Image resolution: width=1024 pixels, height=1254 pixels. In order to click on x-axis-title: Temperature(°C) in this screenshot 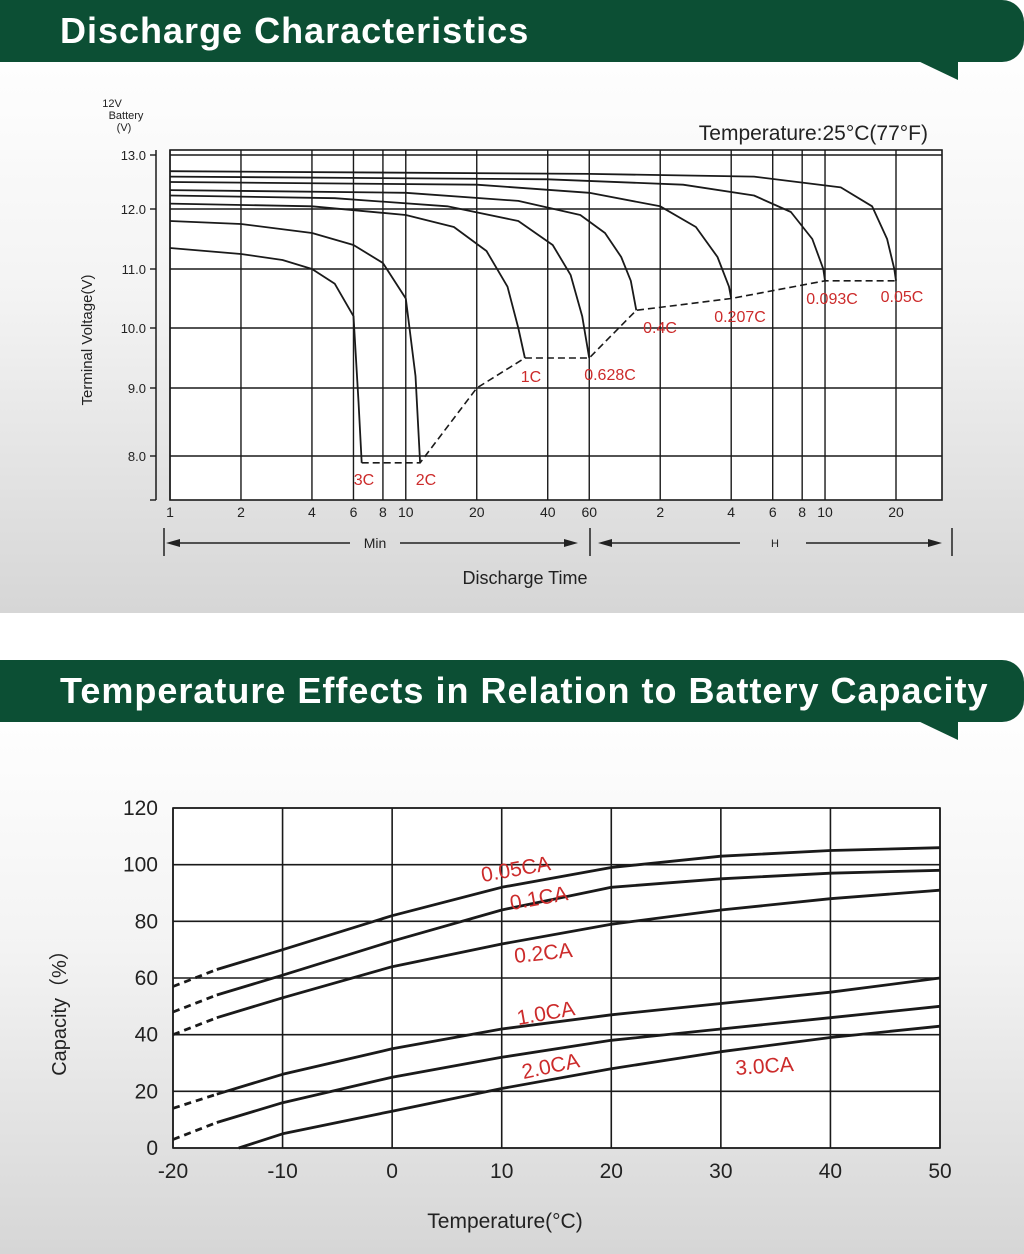, I will do `click(504, 1221)`.